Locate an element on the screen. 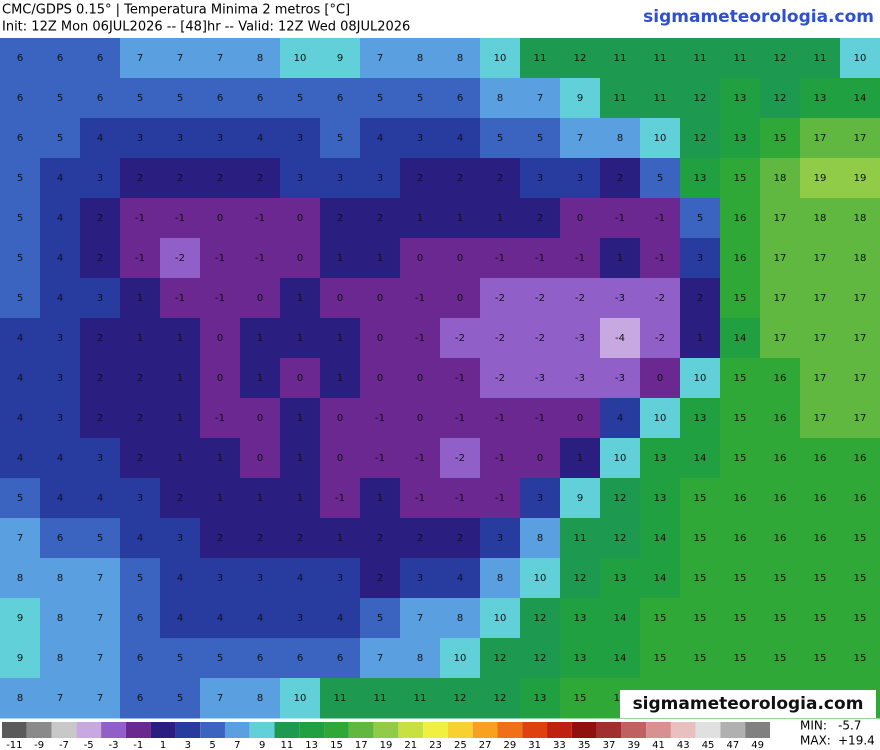 The width and height of the screenshot is (880, 750). colorbar-label: 23 is located at coordinates (435, 745).